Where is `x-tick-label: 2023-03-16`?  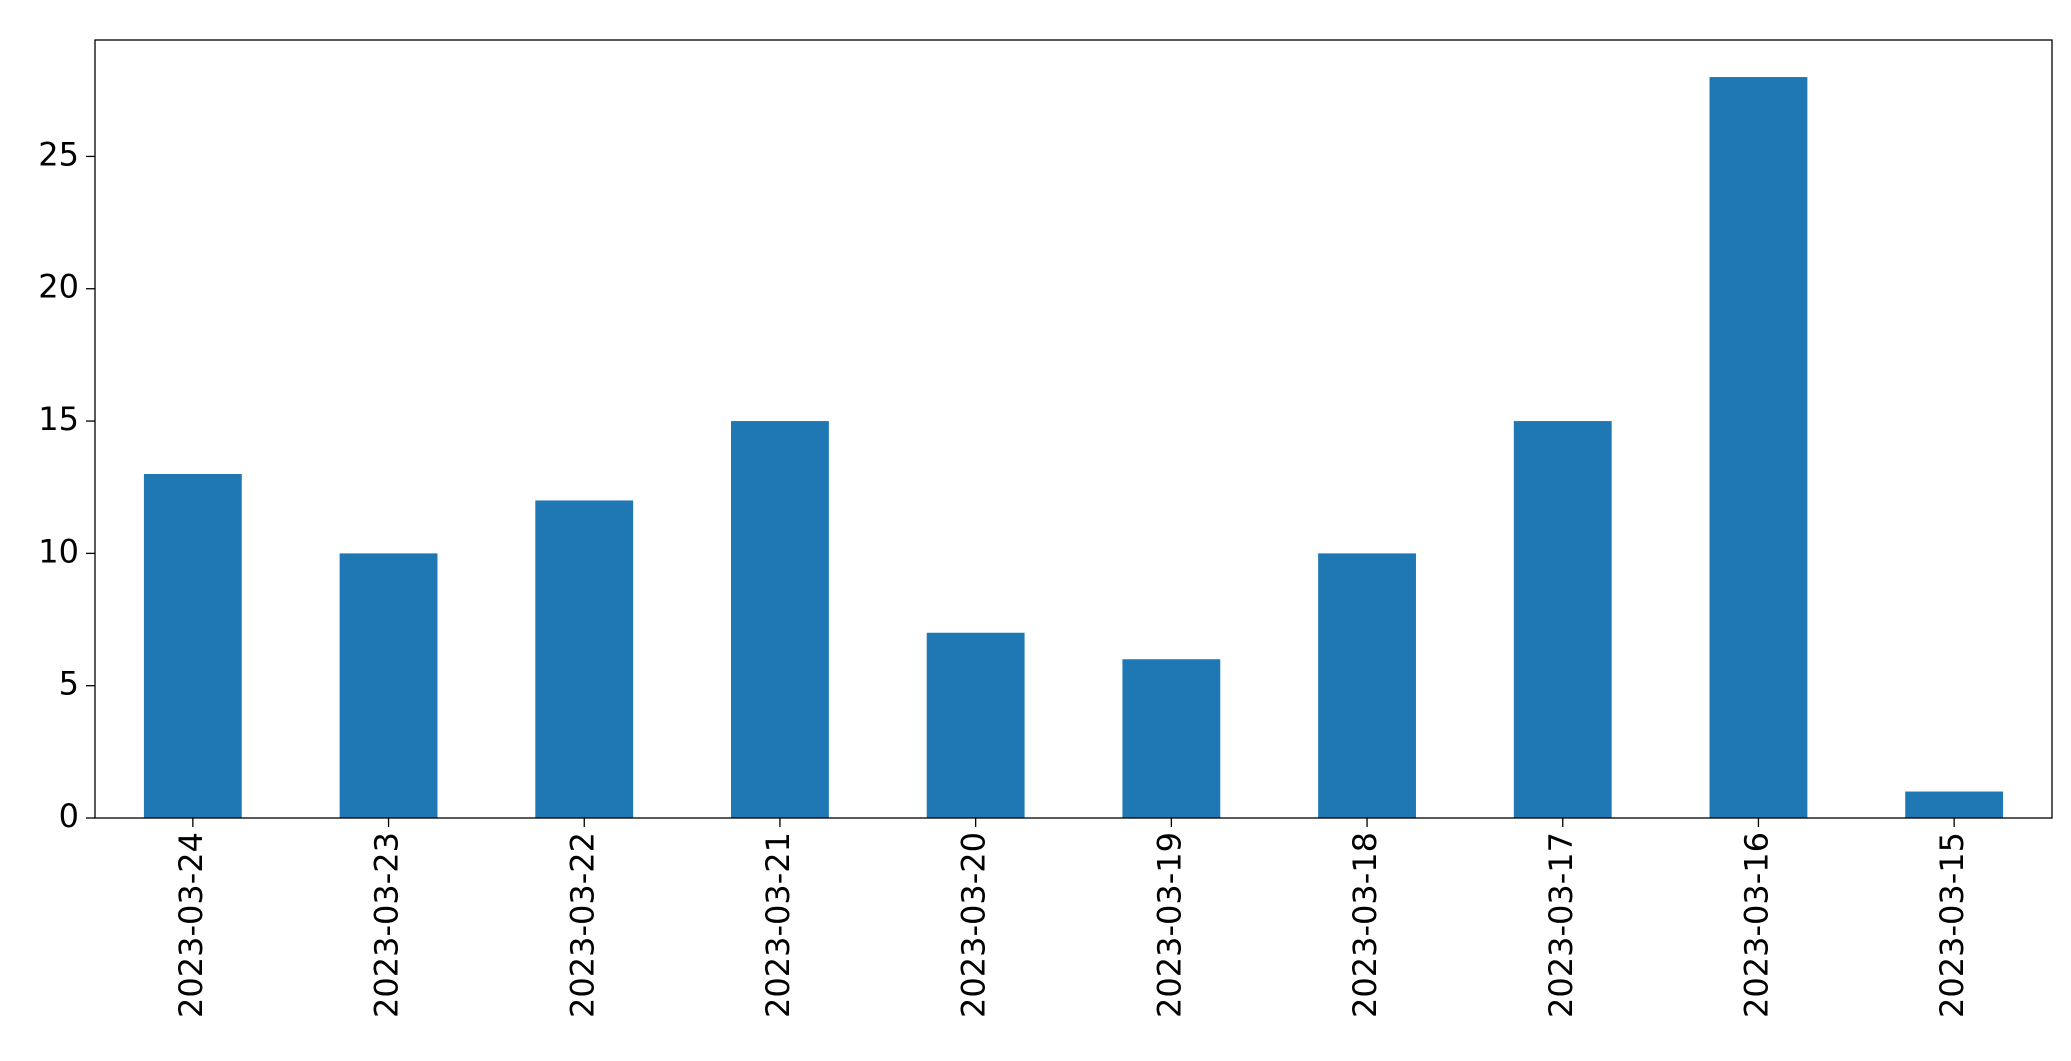 x-tick-label: 2023-03-16 is located at coordinates (1756, 925).